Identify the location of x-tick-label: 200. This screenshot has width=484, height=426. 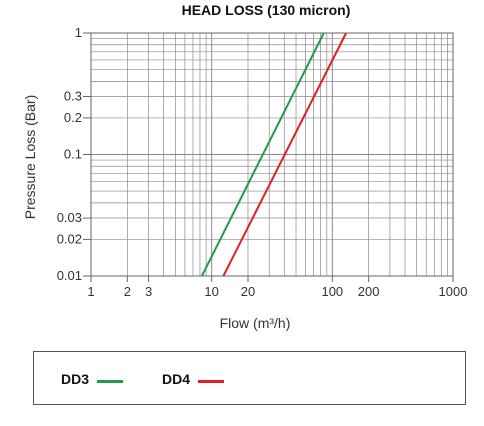
(369, 291).